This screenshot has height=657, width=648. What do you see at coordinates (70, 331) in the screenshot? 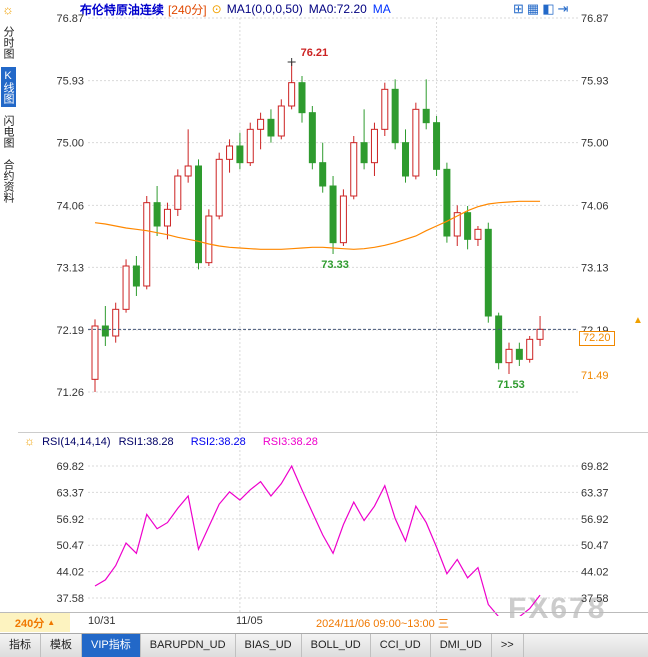
I see `price-tick-label-left: 72.19` at bounding box center [70, 331].